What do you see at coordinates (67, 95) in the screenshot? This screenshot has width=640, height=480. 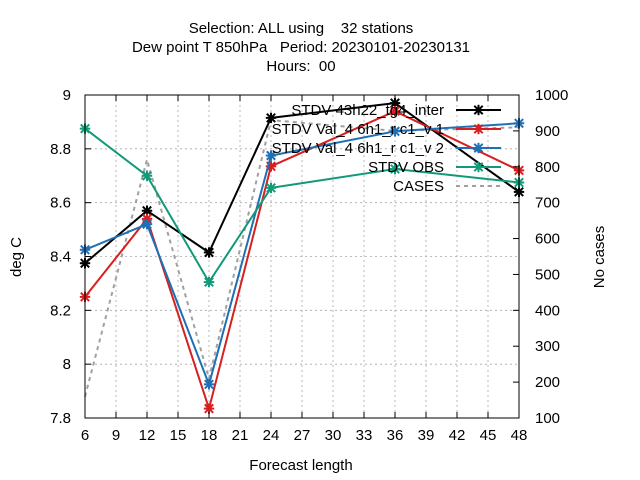 I see `y-tick-label: 9` at bounding box center [67, 95].